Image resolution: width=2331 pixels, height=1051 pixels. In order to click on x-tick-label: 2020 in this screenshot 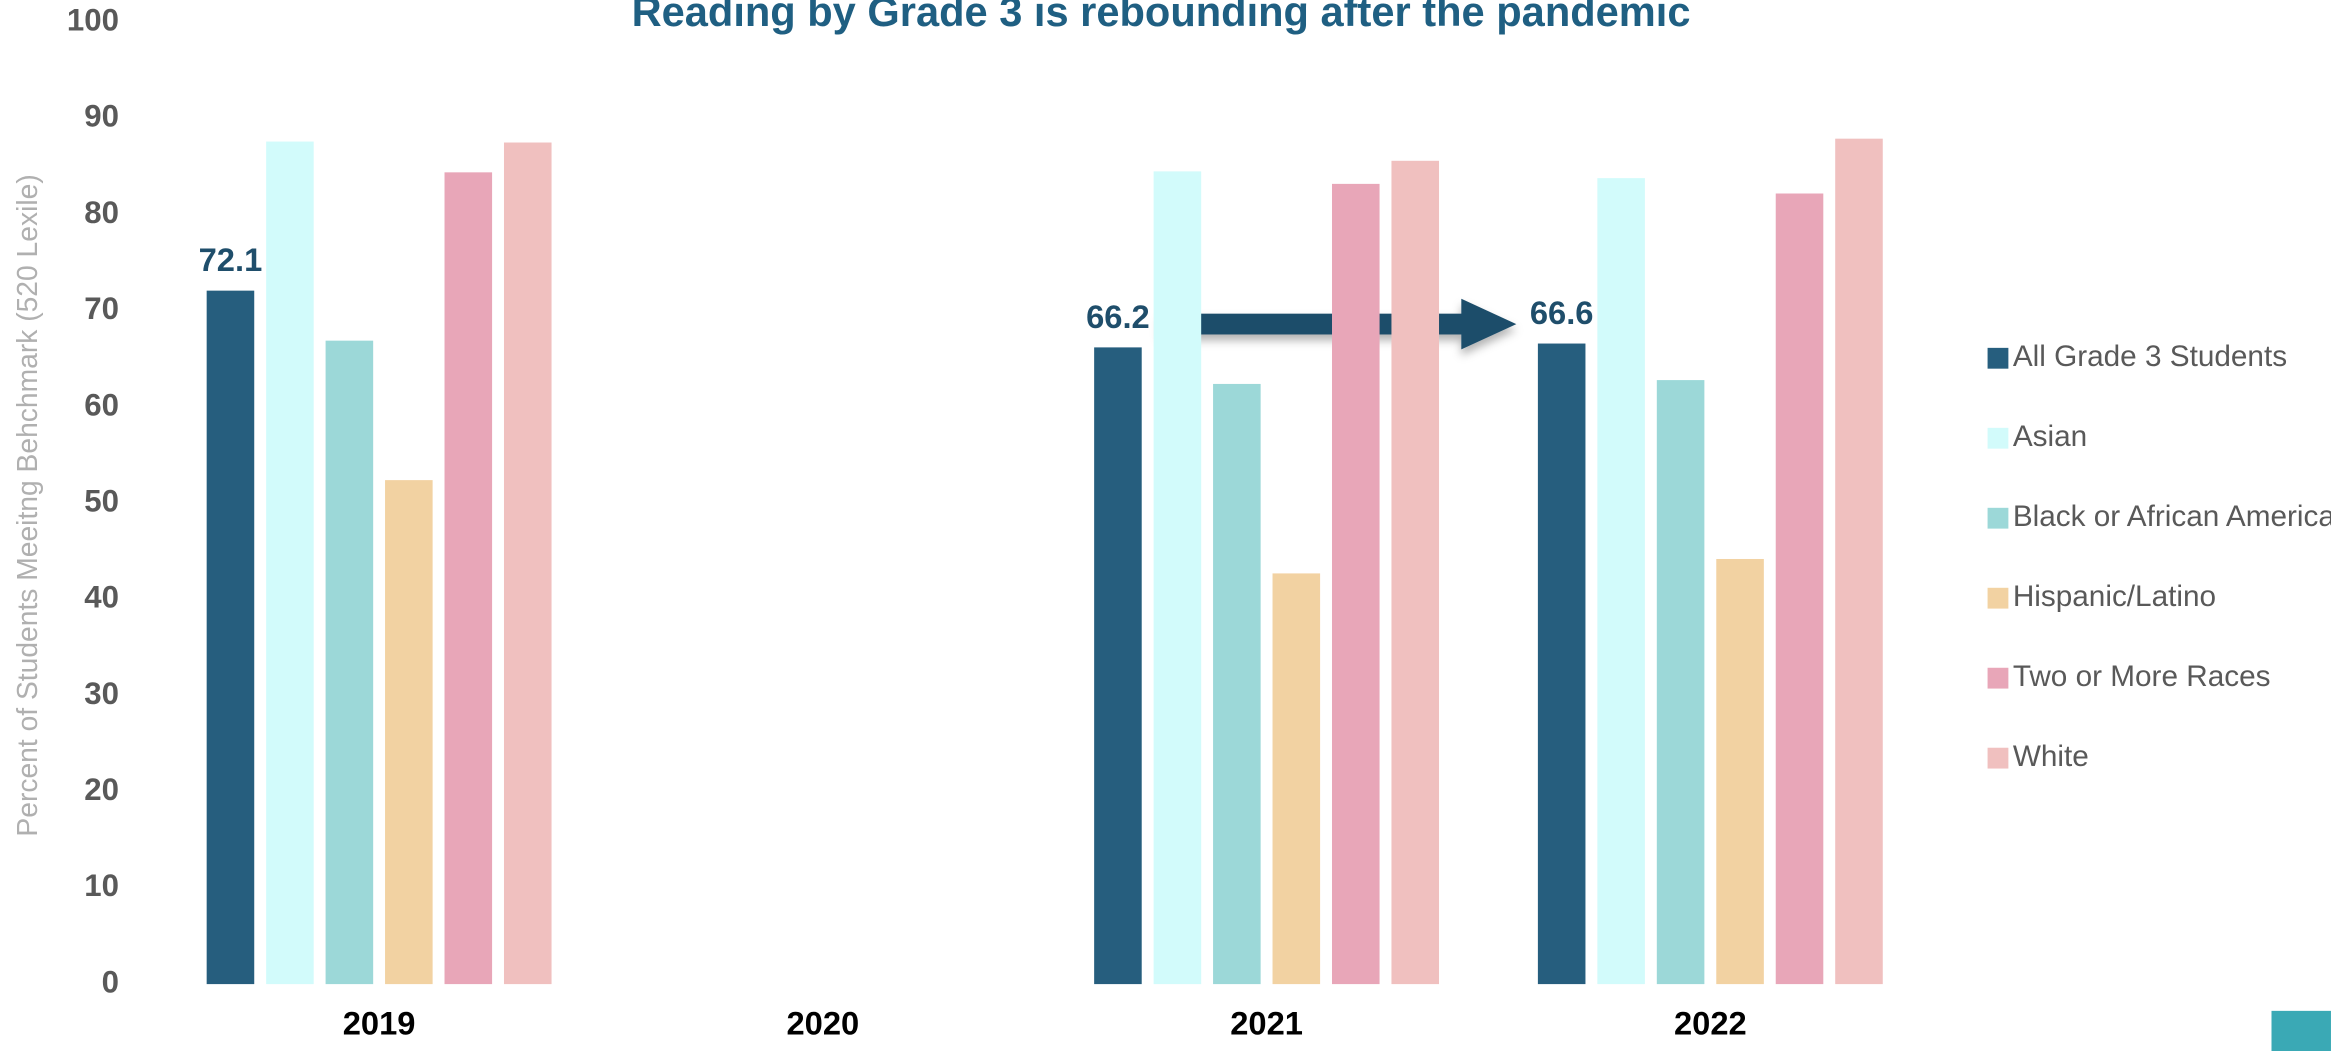, I will do `click(822, 1022)`.